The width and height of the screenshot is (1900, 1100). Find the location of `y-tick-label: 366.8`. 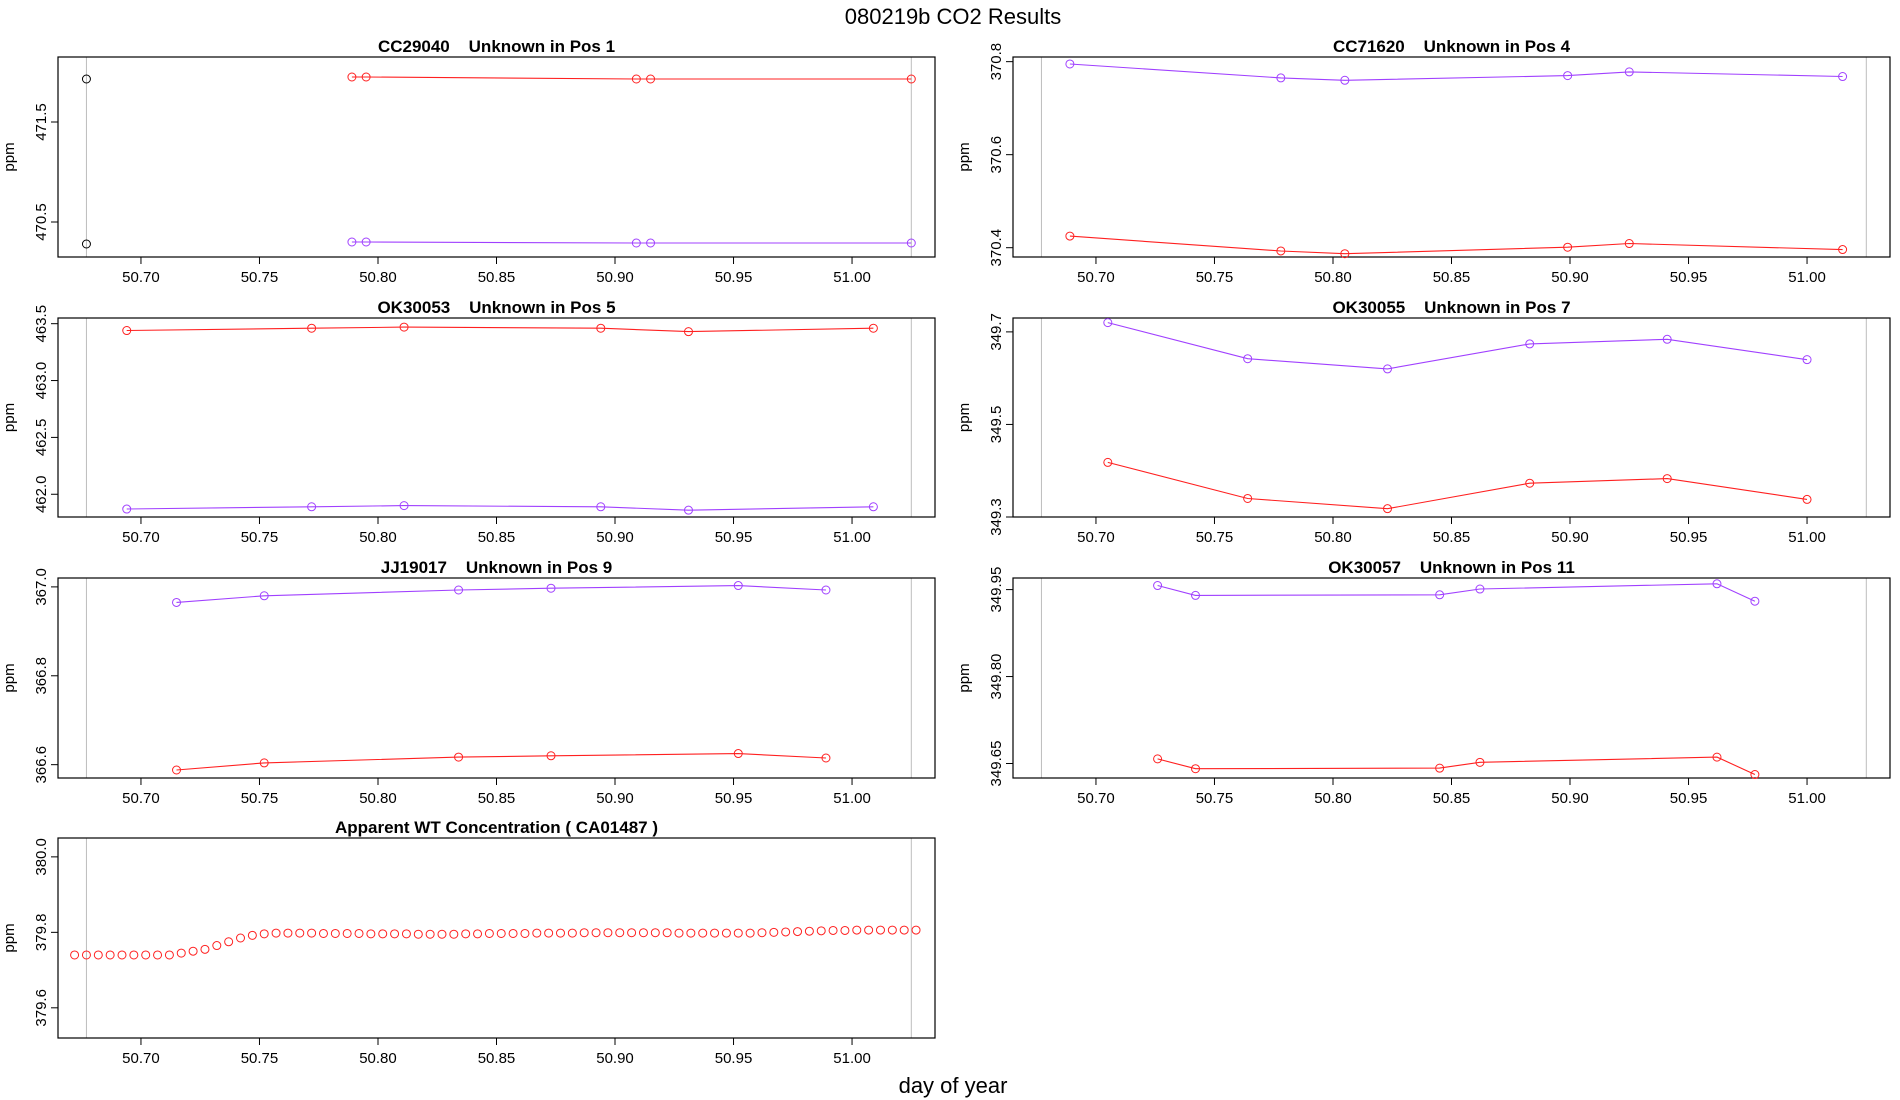

y-tick-label: 366.8 is located at coordinates (41, 676).